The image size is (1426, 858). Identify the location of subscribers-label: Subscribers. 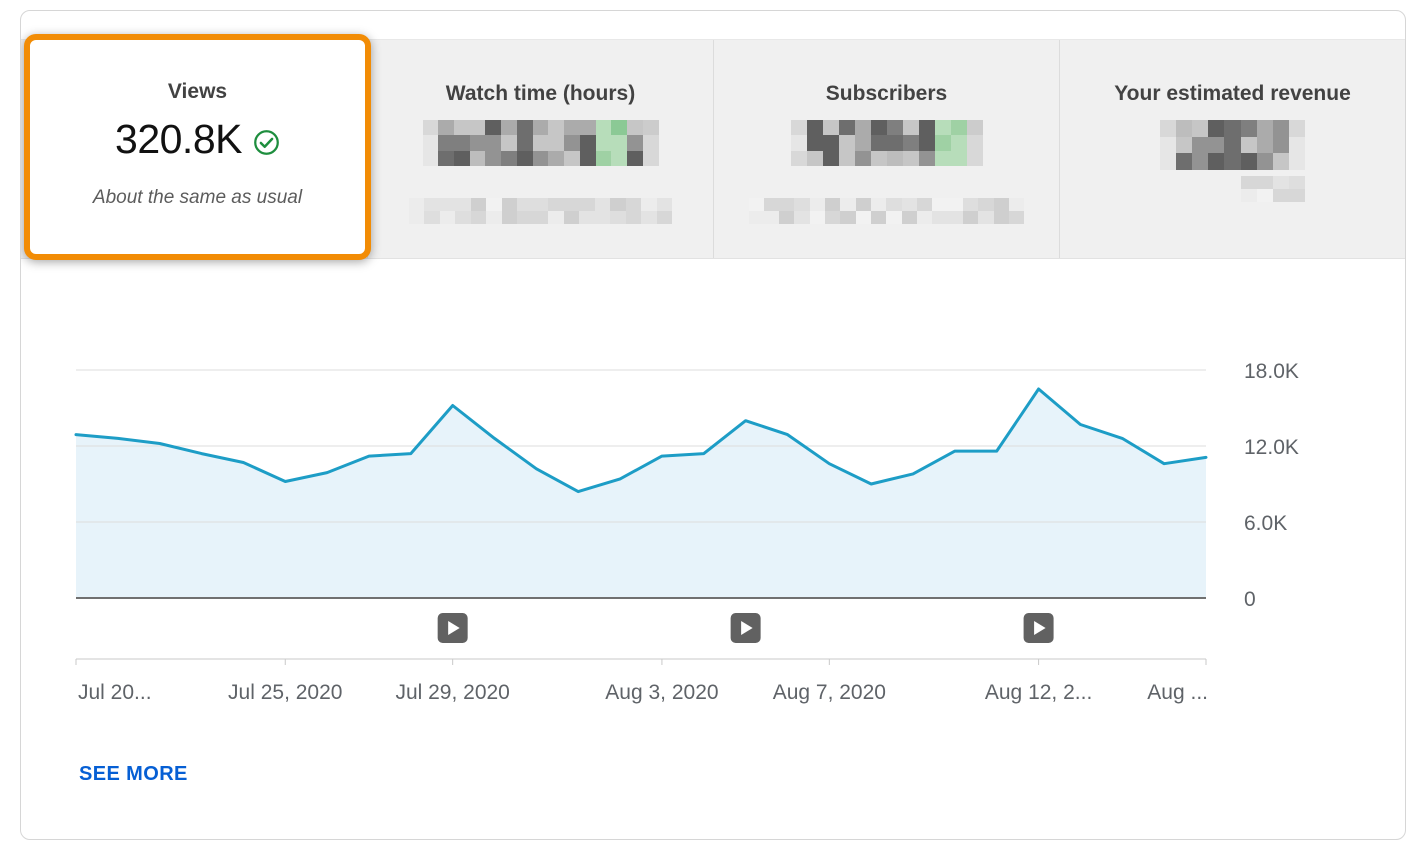
(886, 93).